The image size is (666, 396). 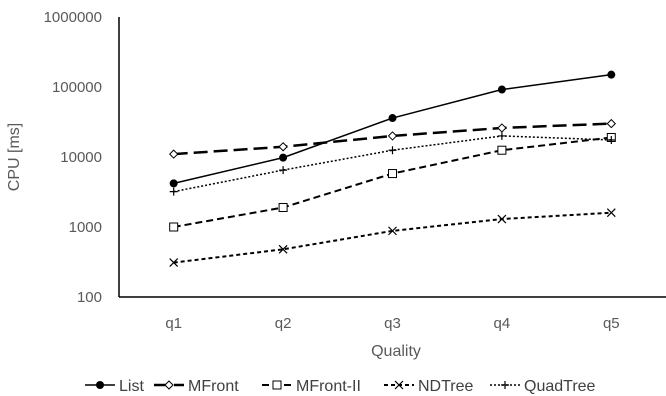 I want to click on legend-item: MFront-II, so click(x=311, y=386).